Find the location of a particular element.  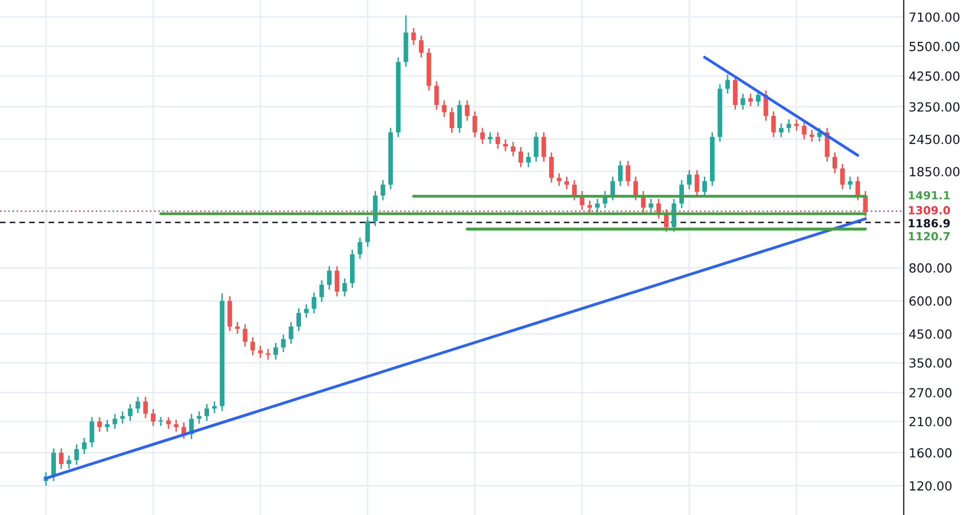

y-tick-label: 5500.00 is located at coordinates (935, 47).